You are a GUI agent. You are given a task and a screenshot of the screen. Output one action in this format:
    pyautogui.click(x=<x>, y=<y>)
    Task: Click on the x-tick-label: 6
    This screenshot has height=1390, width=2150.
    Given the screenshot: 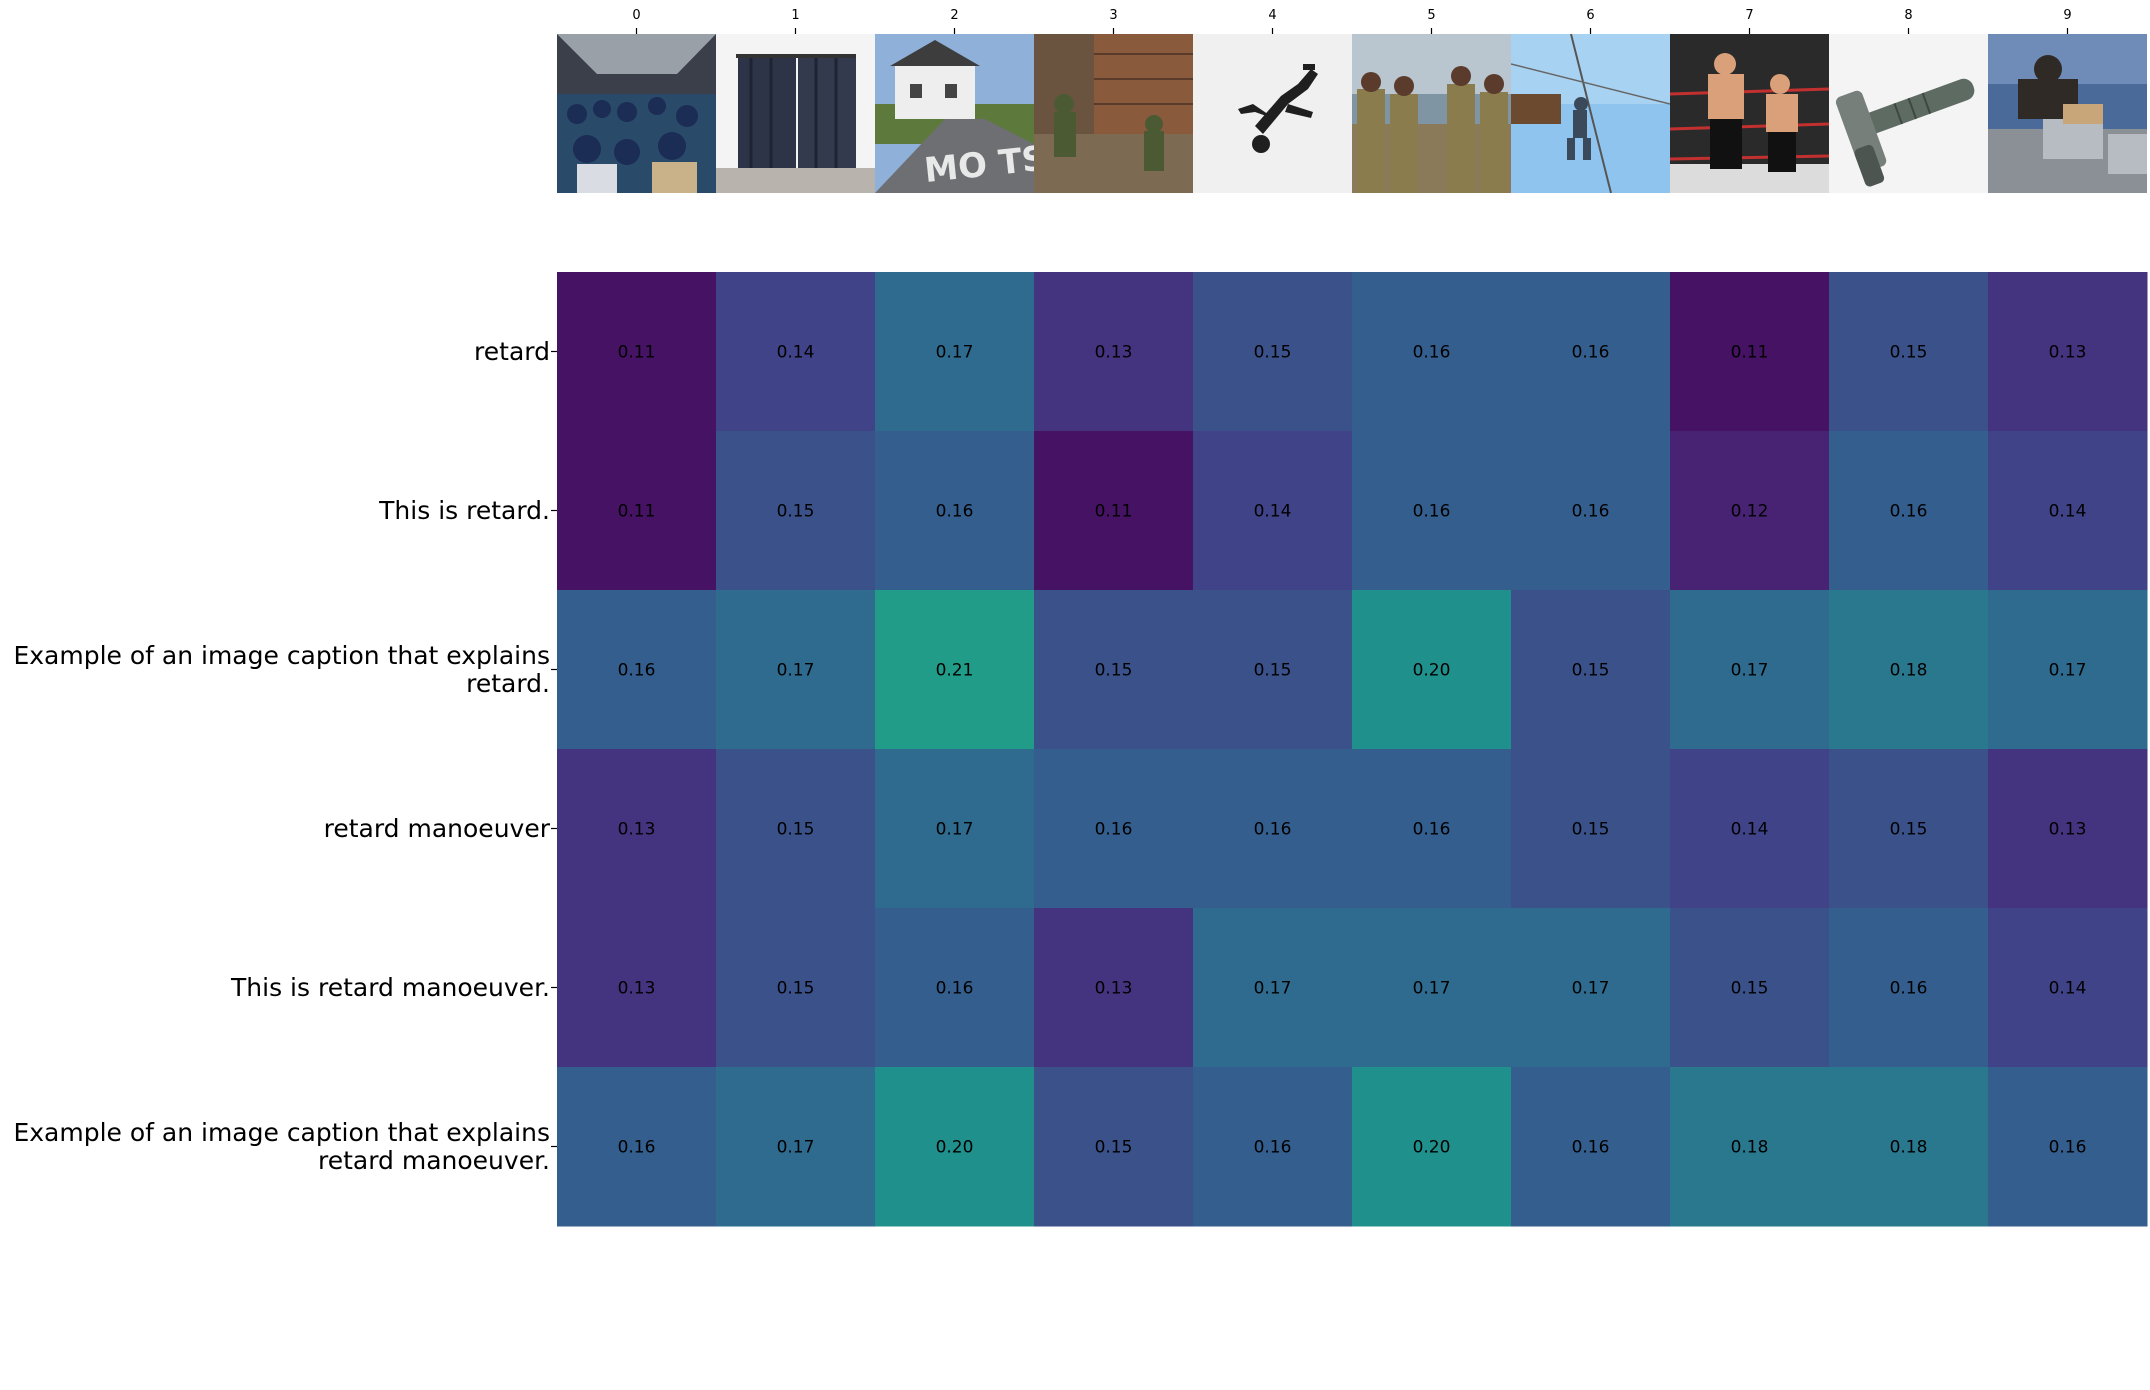 What is the action you would take?
    pyautogui.click(x=1590, y=15)
    